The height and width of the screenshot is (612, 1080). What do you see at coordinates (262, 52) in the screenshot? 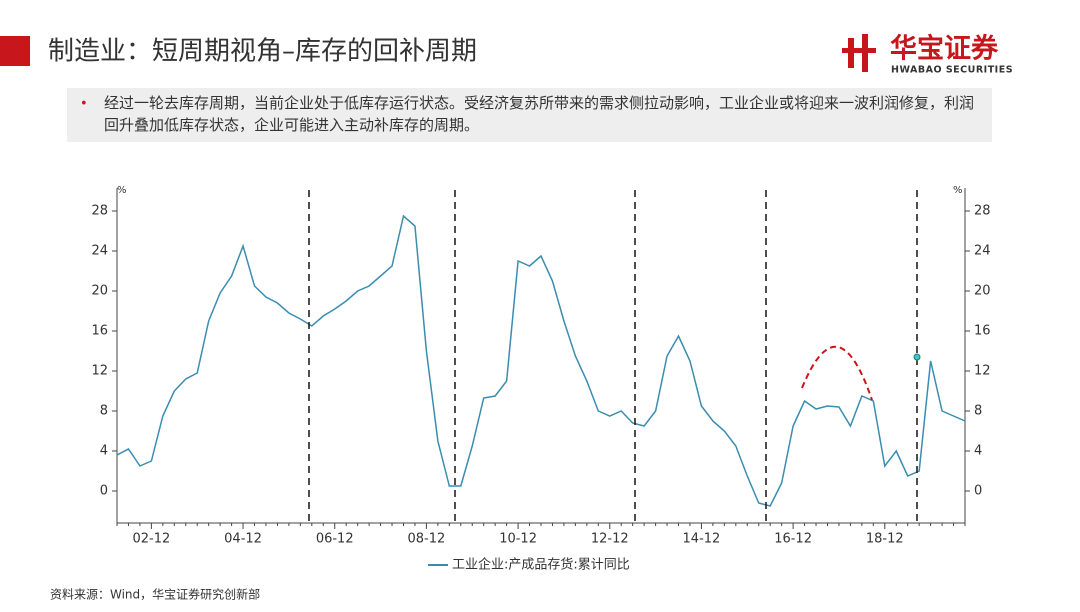
I see `slide-title: 制造业：短周期视角–库存的回补周期` at bounding box center [262, 52].